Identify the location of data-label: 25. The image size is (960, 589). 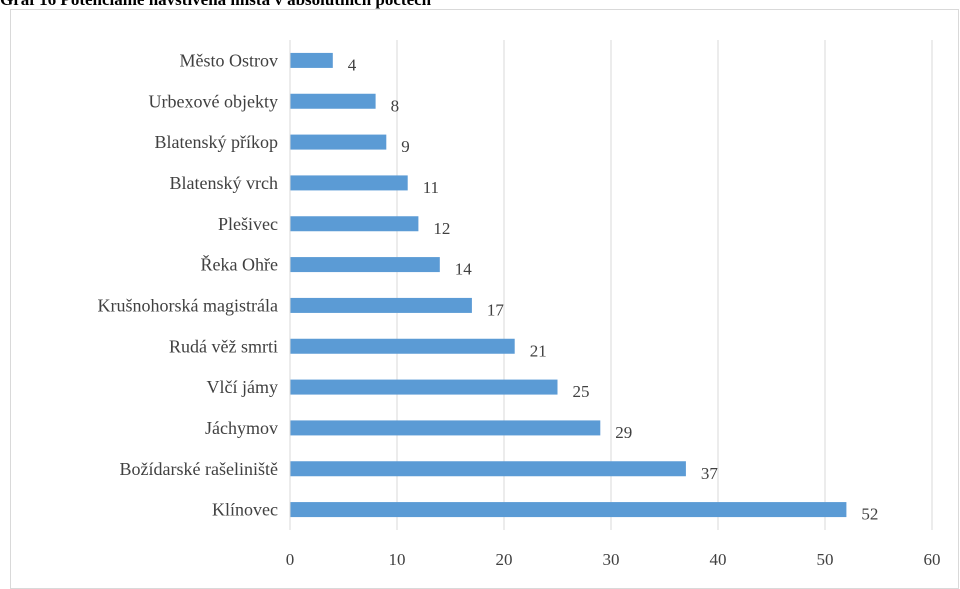
(581, 391).